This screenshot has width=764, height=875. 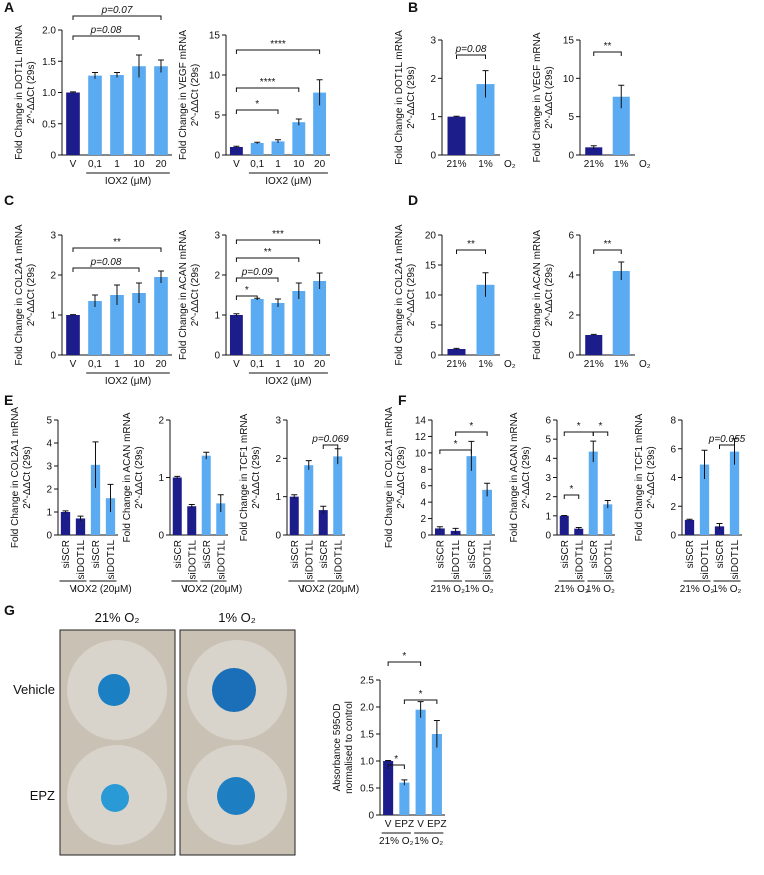 I want to click on panel-letter: F, so click(x=402, y=400).